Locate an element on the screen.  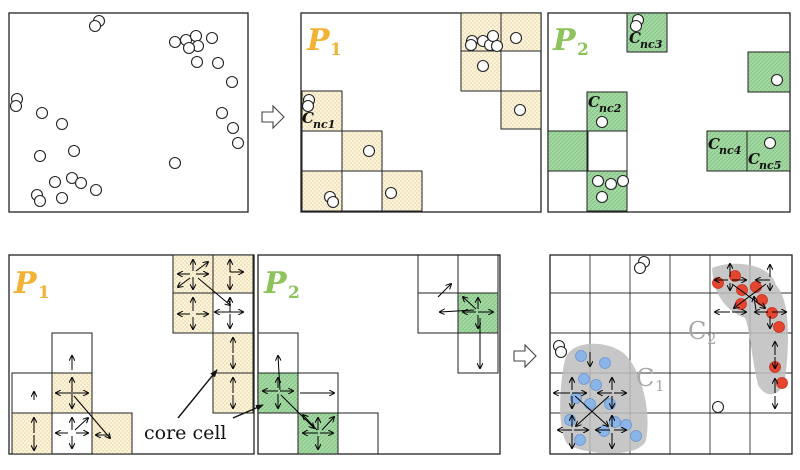
cnc2-label-sub: nc2 is located at coordinates (610, 108).